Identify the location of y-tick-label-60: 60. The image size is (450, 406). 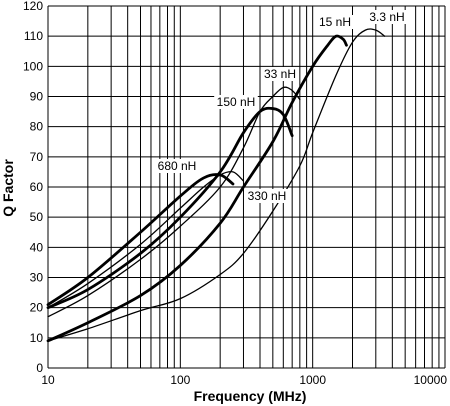
(37, 187).